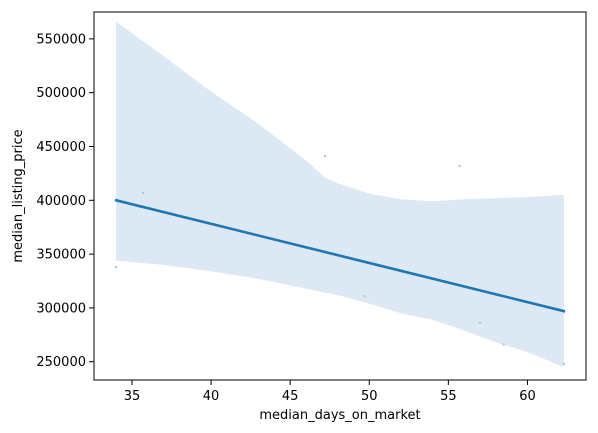 This screenshot has height=433, width=598. What do you see at coordinates (527, 396) in the screenshot?
I see `x-tick-label: 60` at bounding box center [527, 396].